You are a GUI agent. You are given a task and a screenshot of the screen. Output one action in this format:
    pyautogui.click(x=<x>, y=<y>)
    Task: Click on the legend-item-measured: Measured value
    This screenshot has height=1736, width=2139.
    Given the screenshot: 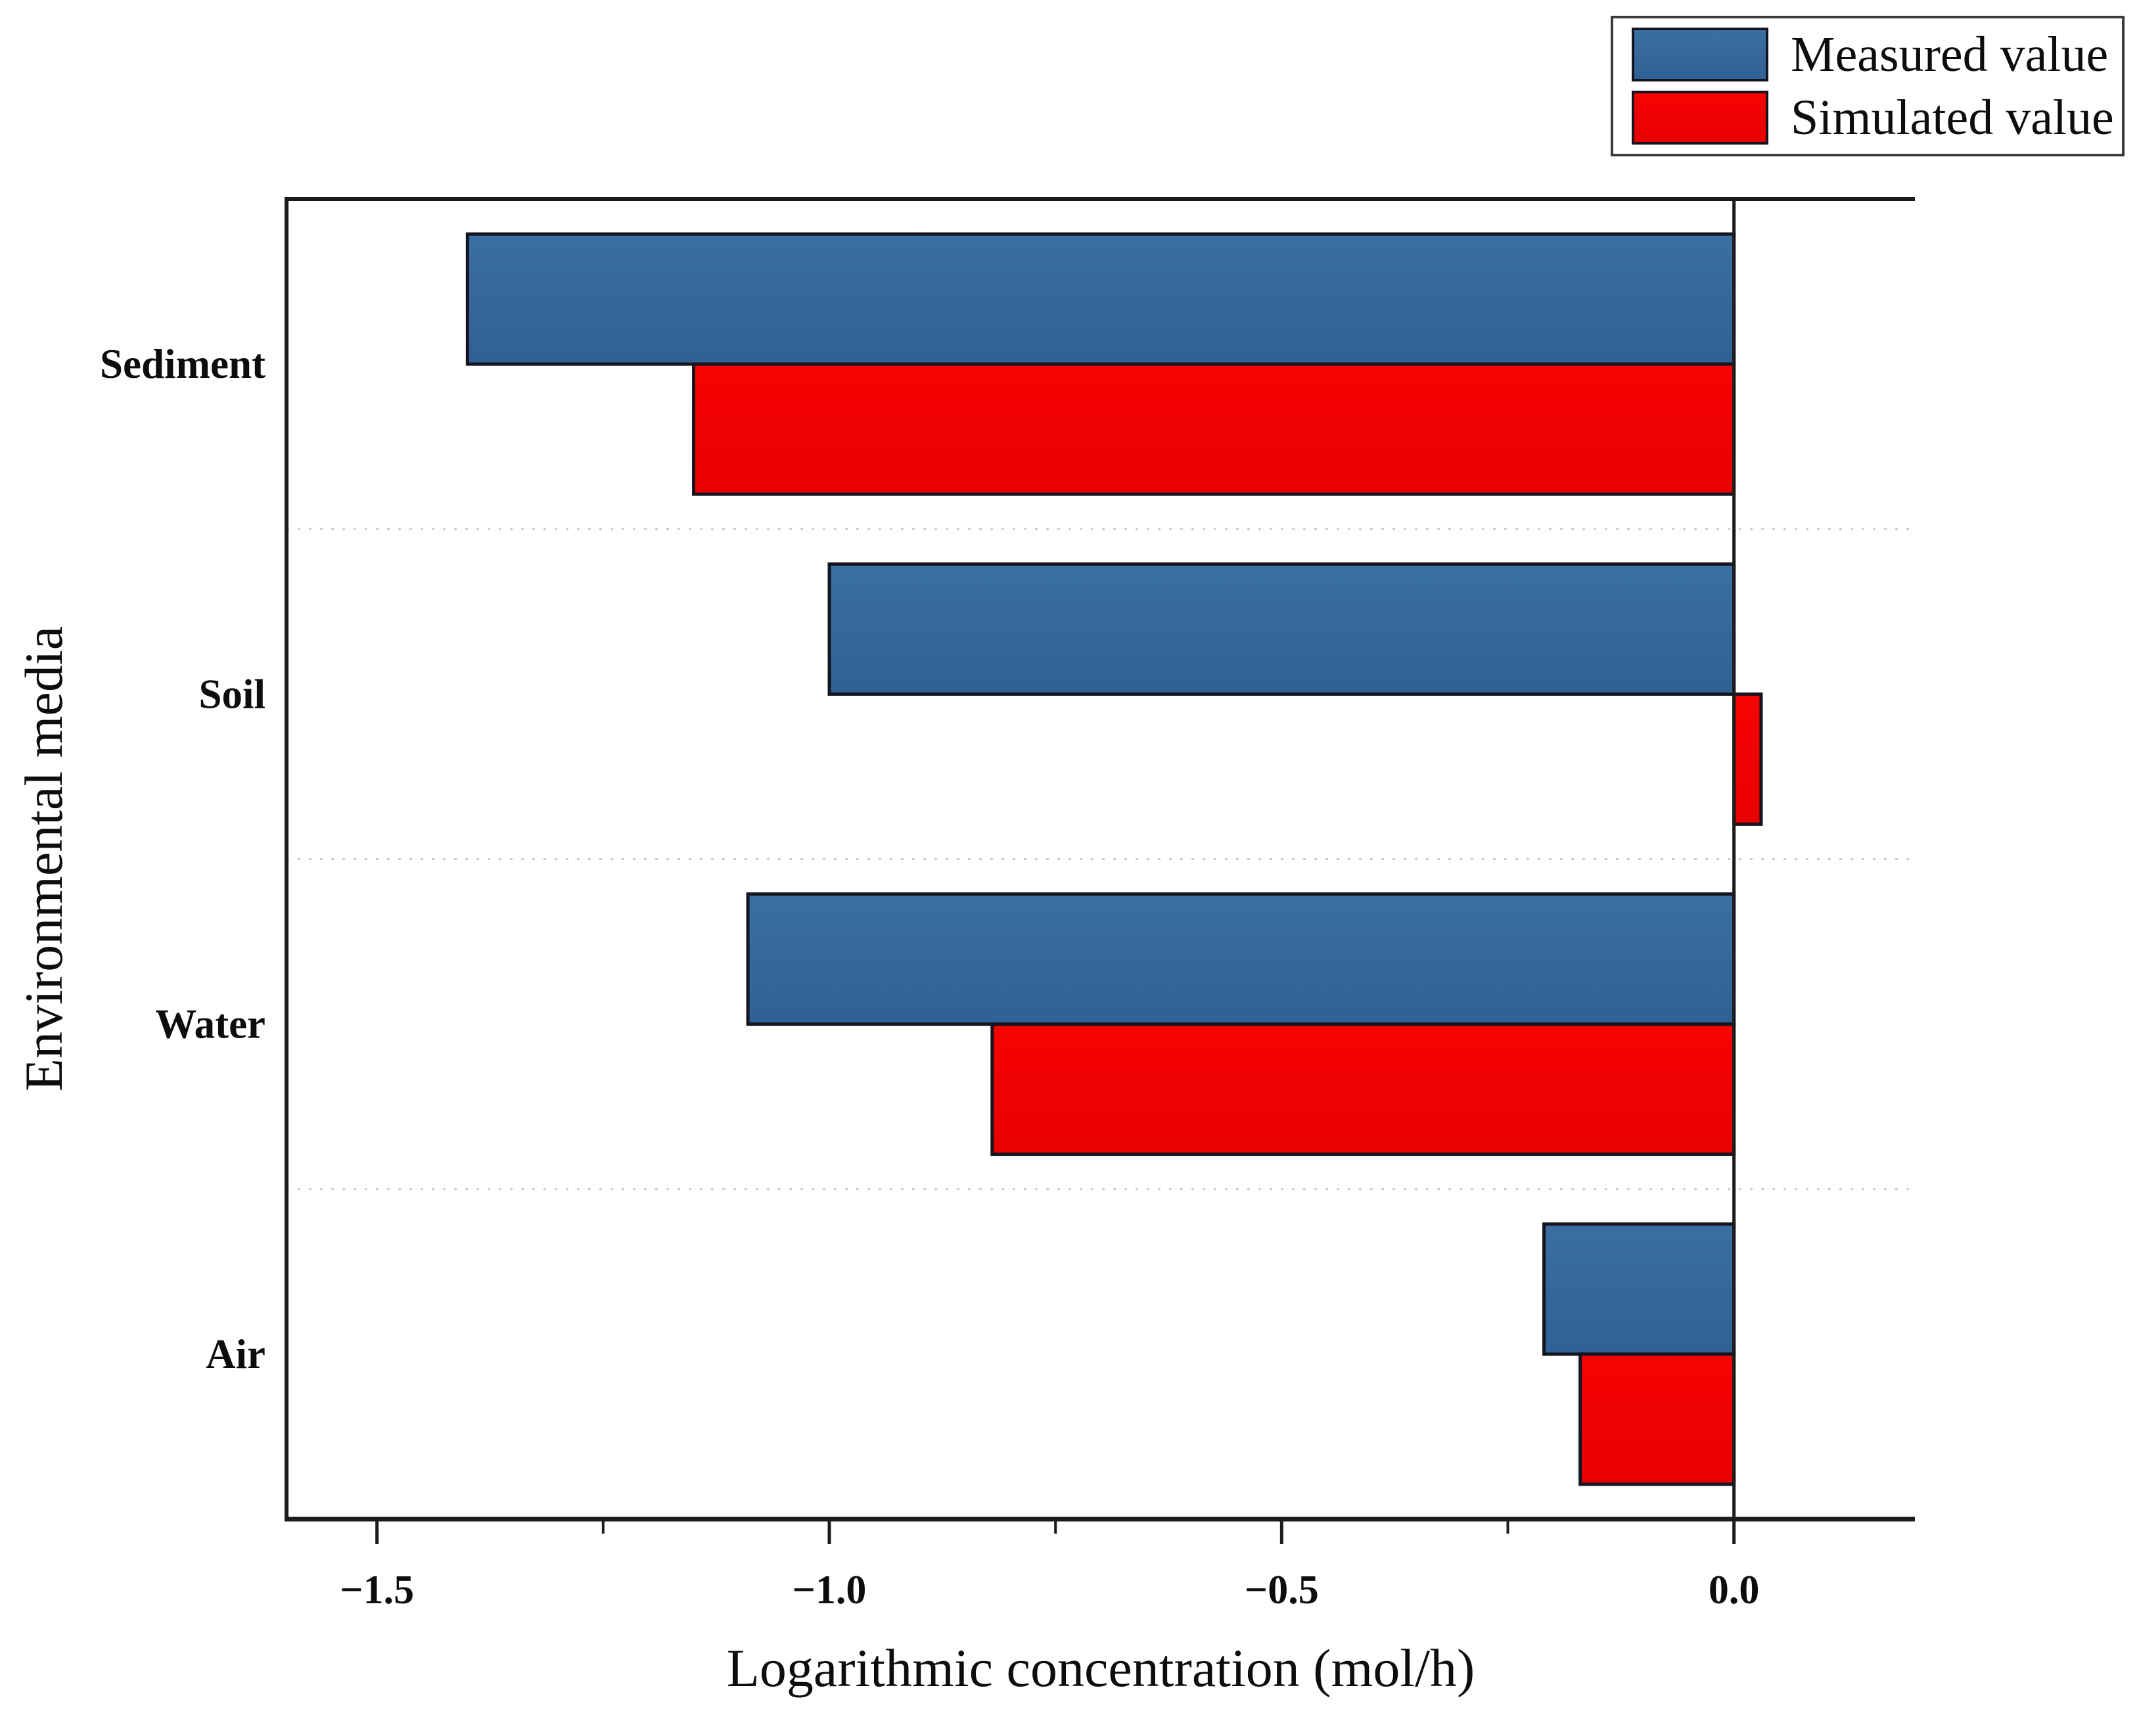 What is the action you would take?
    pyautogui.click(x=1877, y=54)
    